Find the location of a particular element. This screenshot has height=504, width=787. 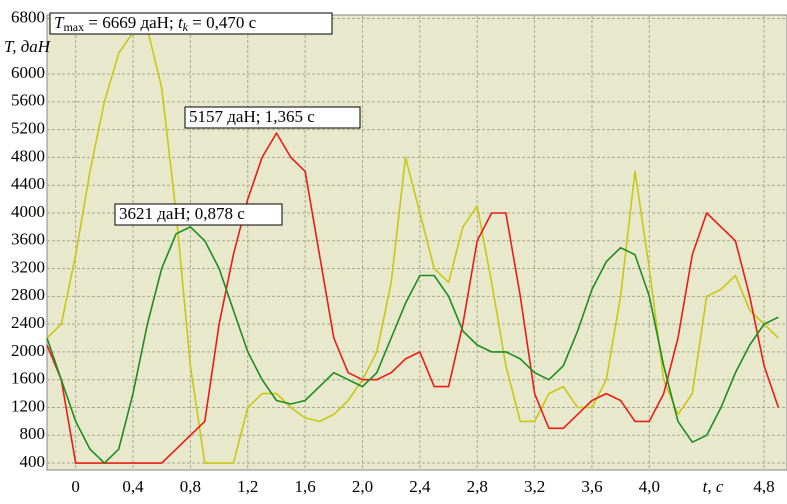

x-tick-label: 0,4 is located at coordinates (133, 486).